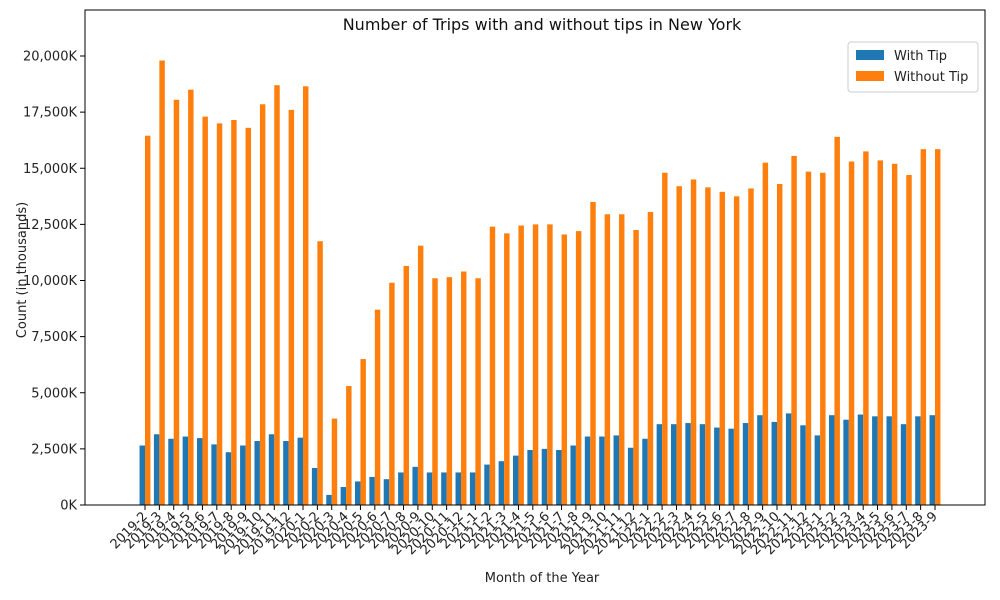 The height and width of the screenshot is (600, 1000). I want to click on legend-label: Without Tip, so click(931, 77).